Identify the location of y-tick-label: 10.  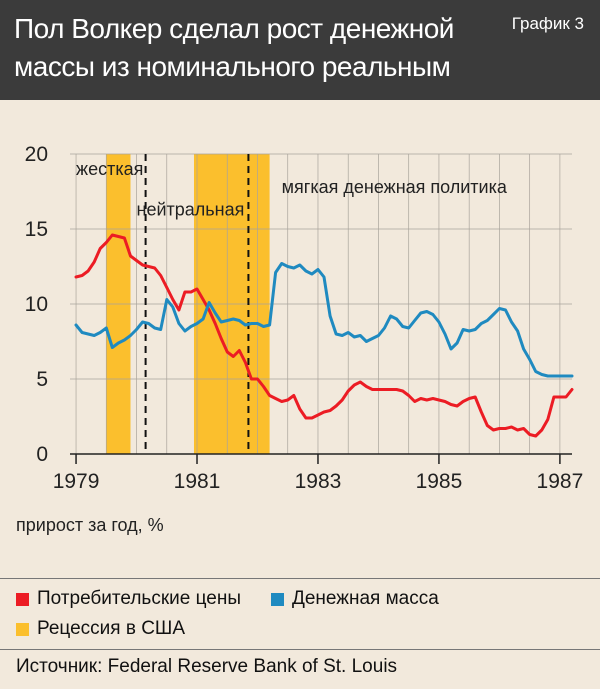
(36, 304).